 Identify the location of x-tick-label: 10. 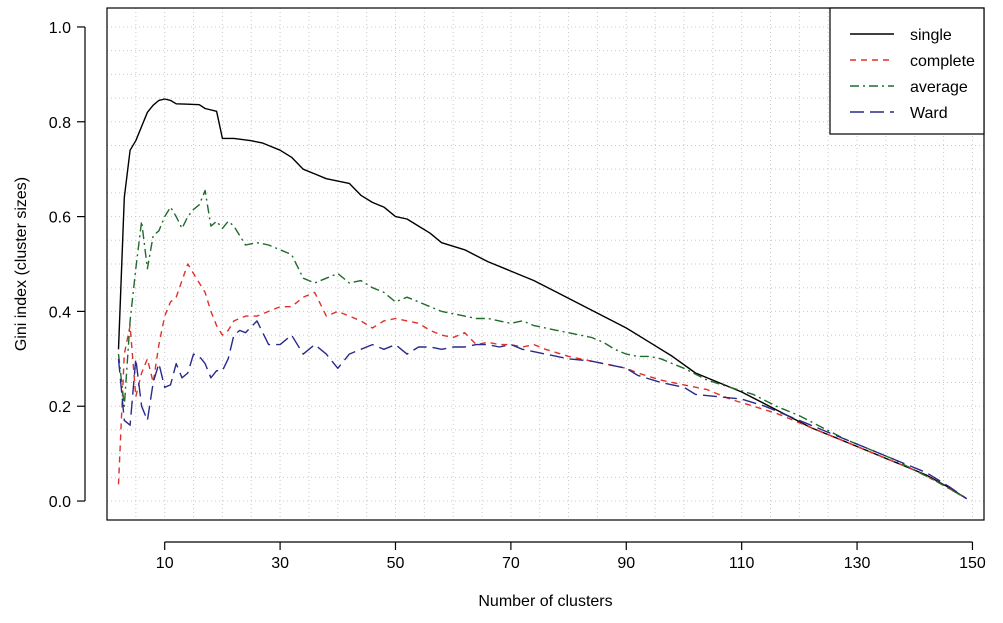
(165, 563).